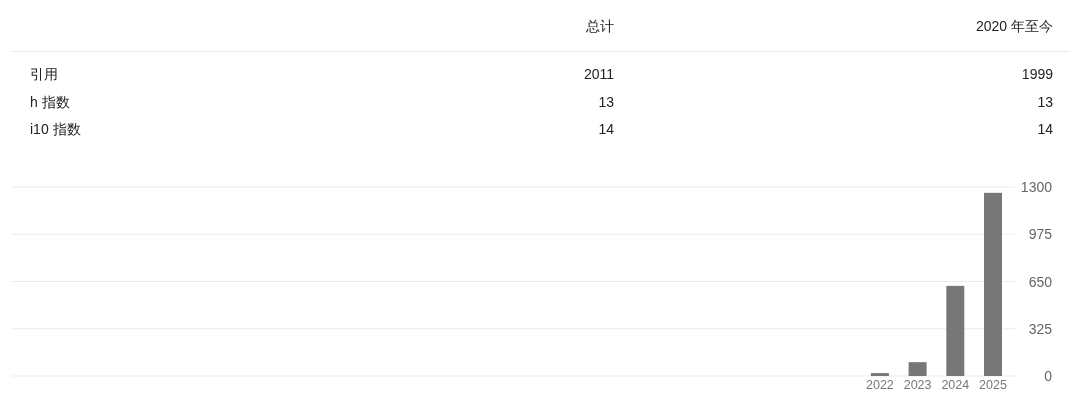 Image resolution: width=1080 pixels, height=417 pixels. Describe the element at coordinates (1037, 74) in the screenshot. I see `text: 1999` at that location.